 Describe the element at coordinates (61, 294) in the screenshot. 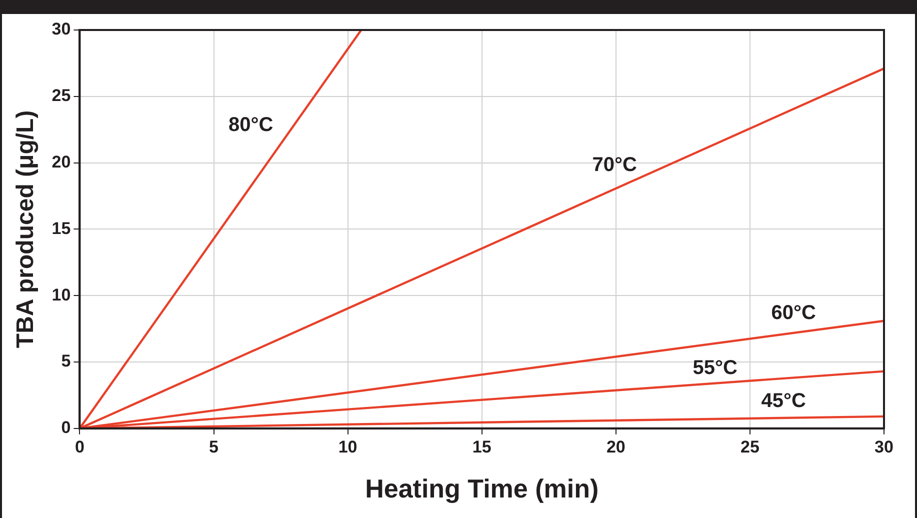

I see `y-tick-label: 10` at that location.